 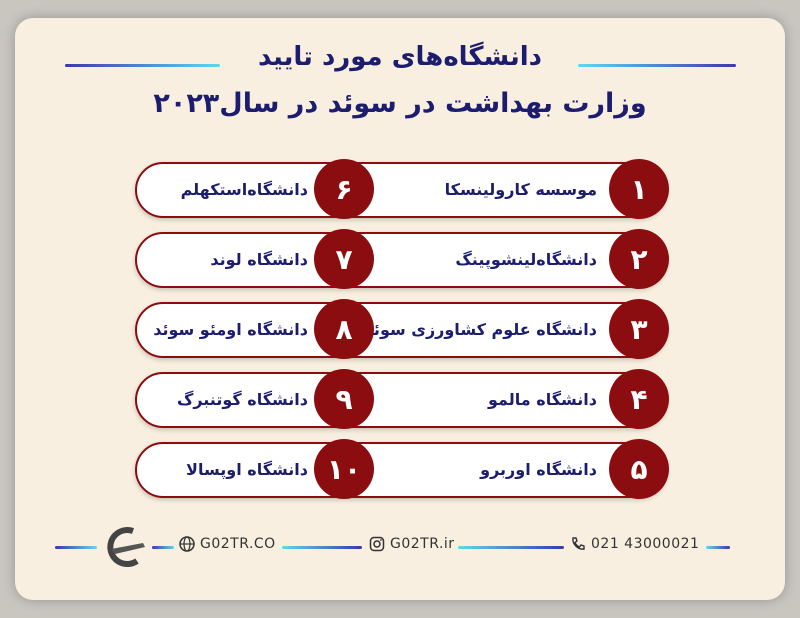 What do you see at coordinates (126, 547) in the screenshot?
I see `logo-plane-icon` at bounding box center [126, 547].